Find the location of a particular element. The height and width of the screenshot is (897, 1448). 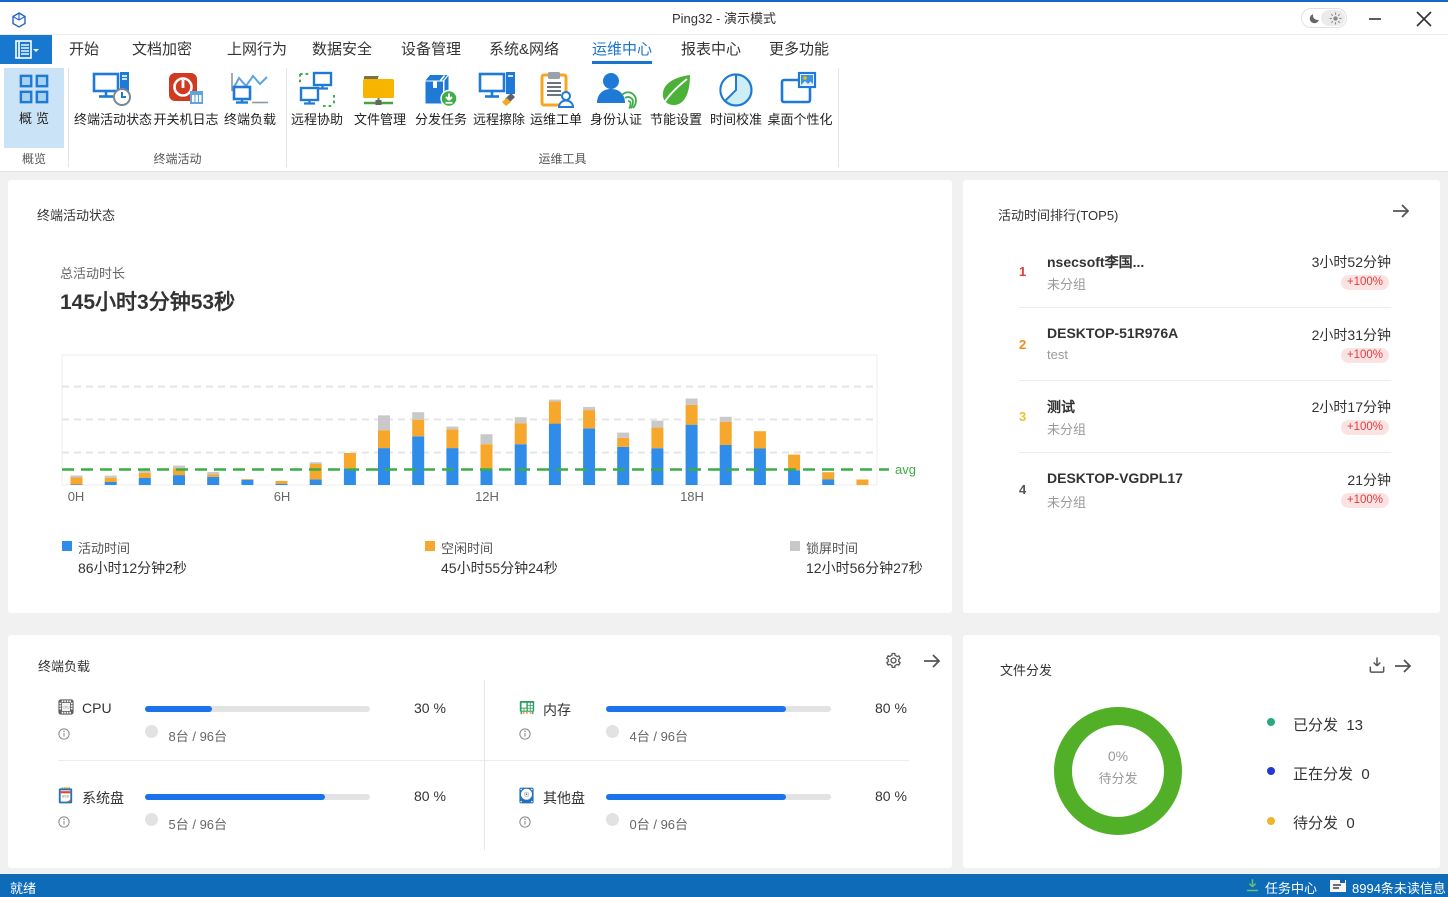

svg-text: CPU is located at coordinates (66, 707).